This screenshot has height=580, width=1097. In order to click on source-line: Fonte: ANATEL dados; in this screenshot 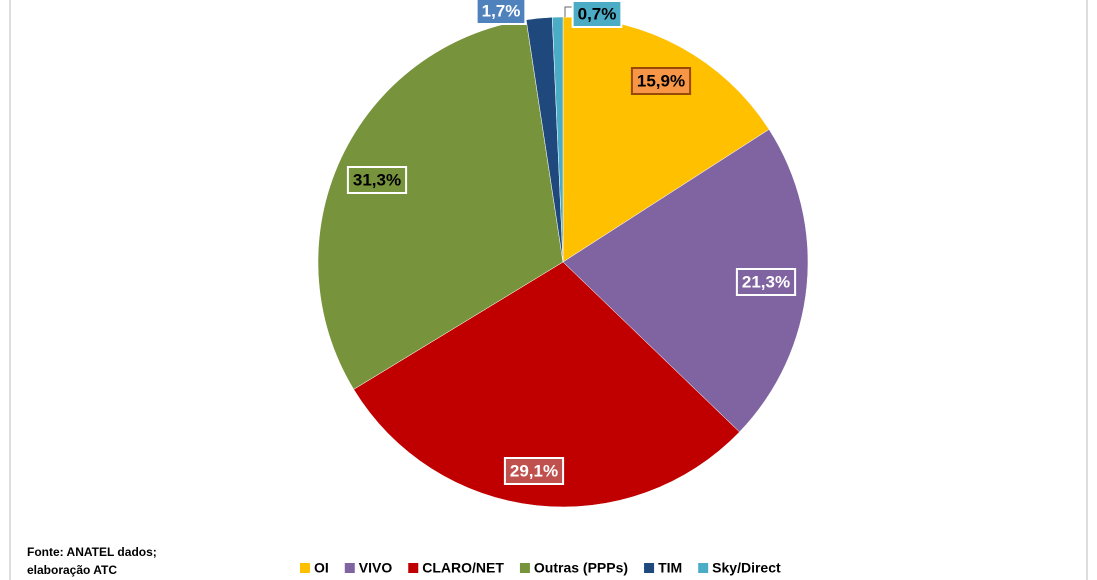, I will do `click(92, 552)`.